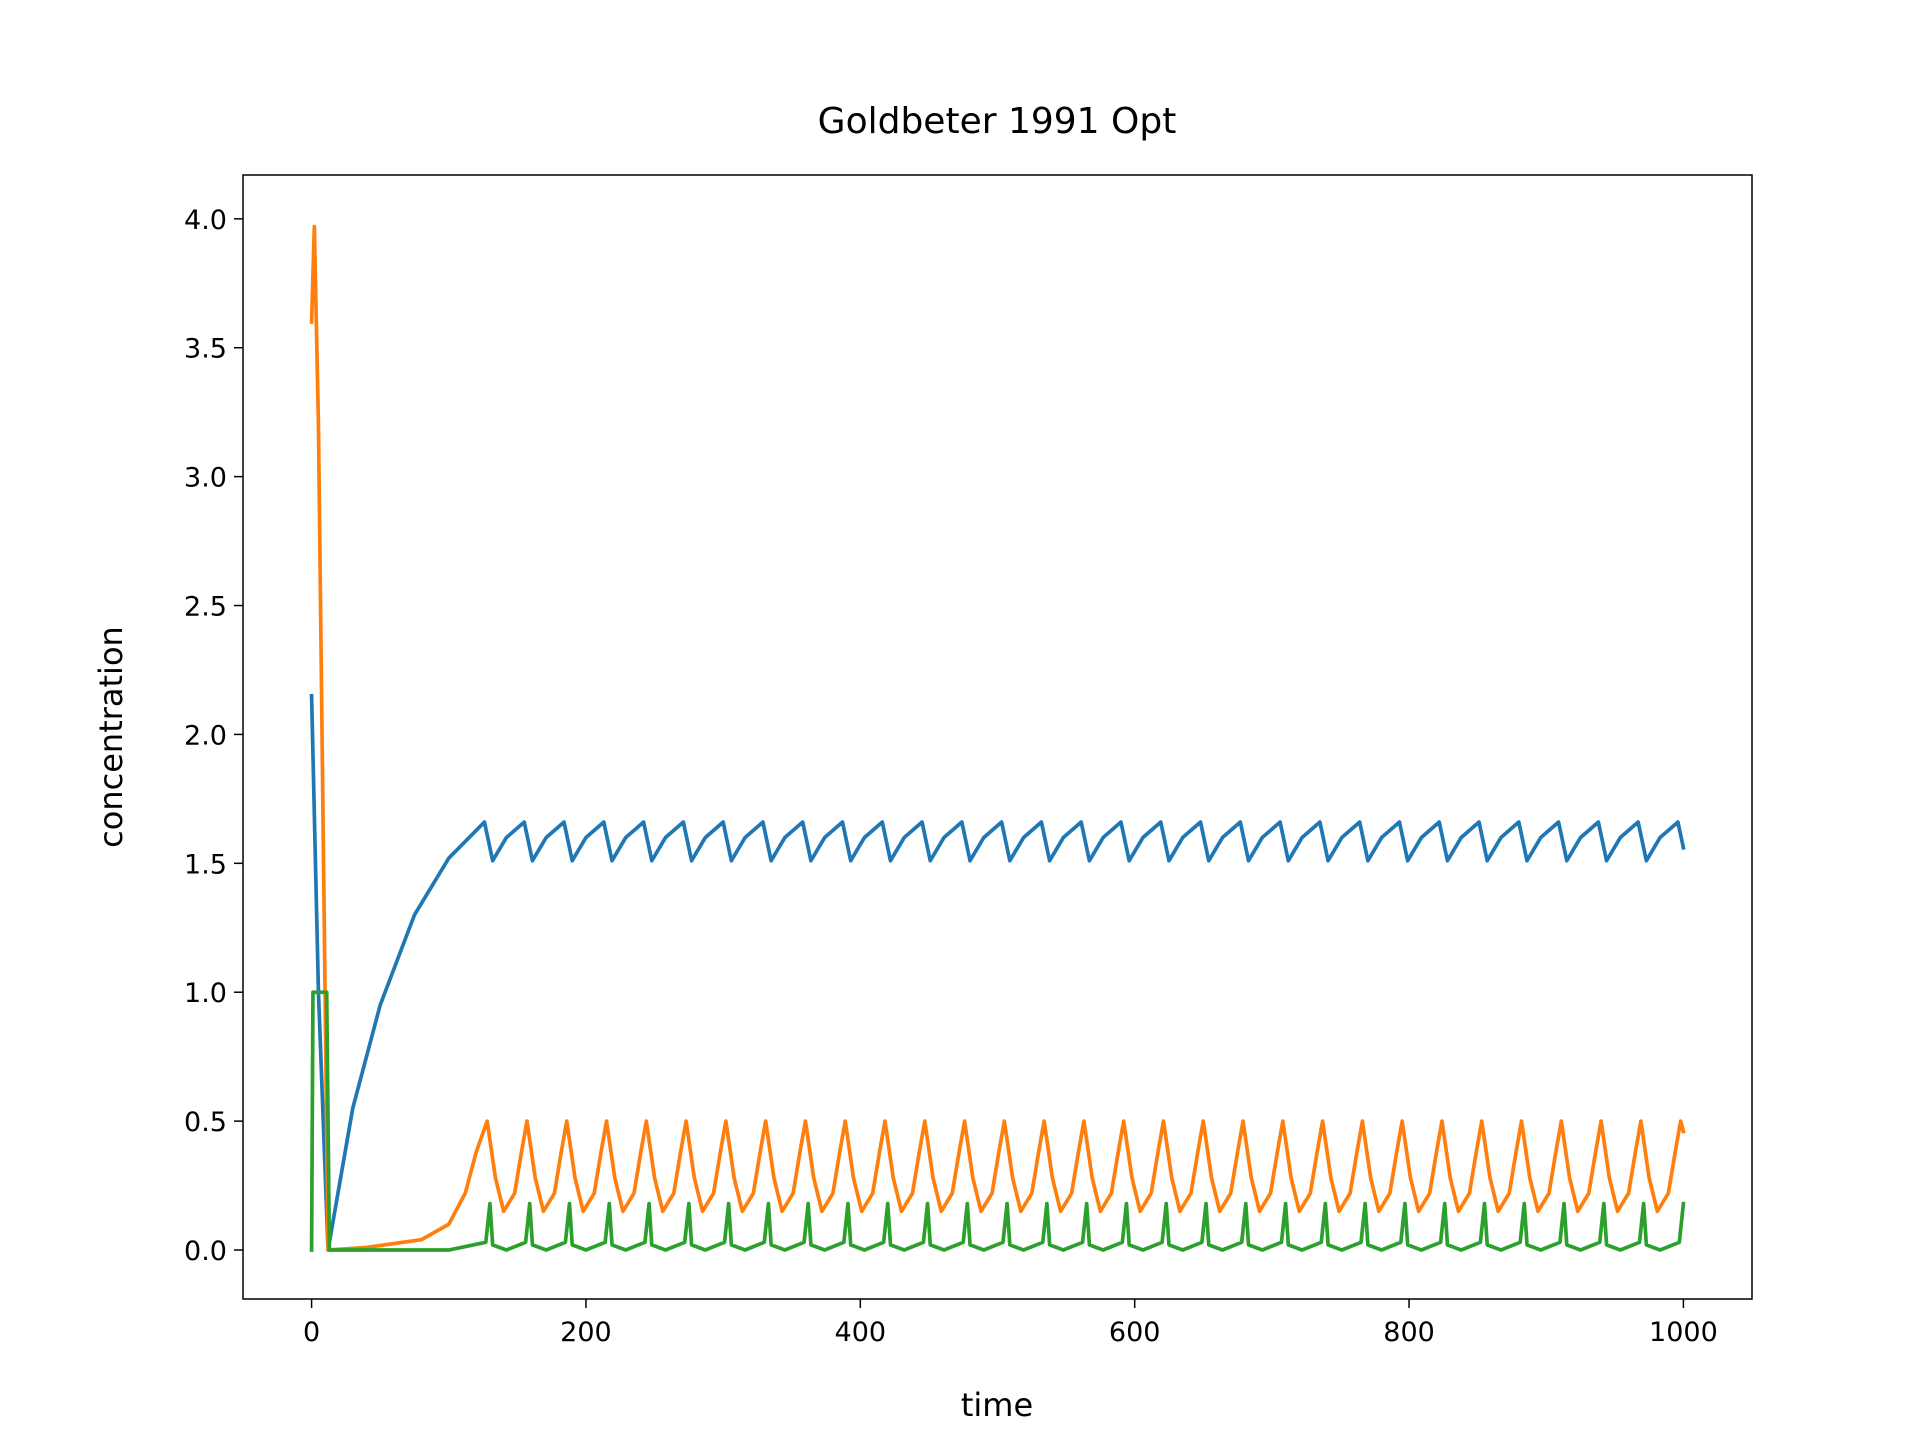 The height and width of the screenshot is (1440, 1920). I want to click on y-tick-label: 3.5, so click(205, 349).